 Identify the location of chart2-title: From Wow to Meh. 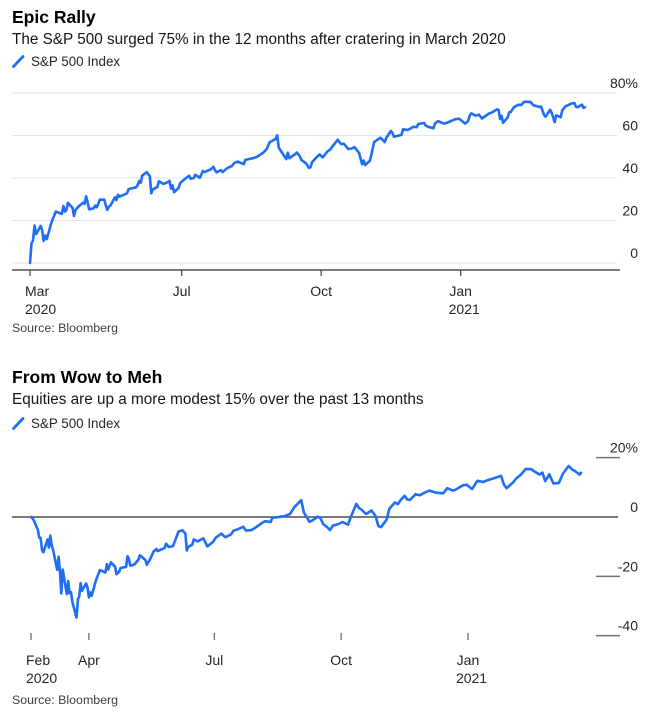
(87, 377).